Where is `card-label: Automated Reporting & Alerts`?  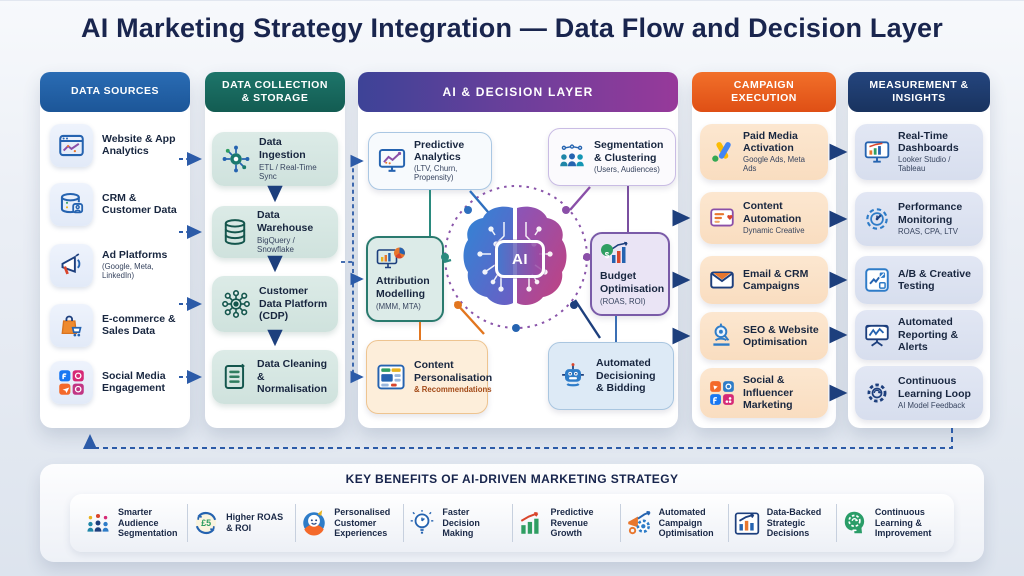
card-label: Automated Reporting & Alerts is located at coordinates (928, 335).